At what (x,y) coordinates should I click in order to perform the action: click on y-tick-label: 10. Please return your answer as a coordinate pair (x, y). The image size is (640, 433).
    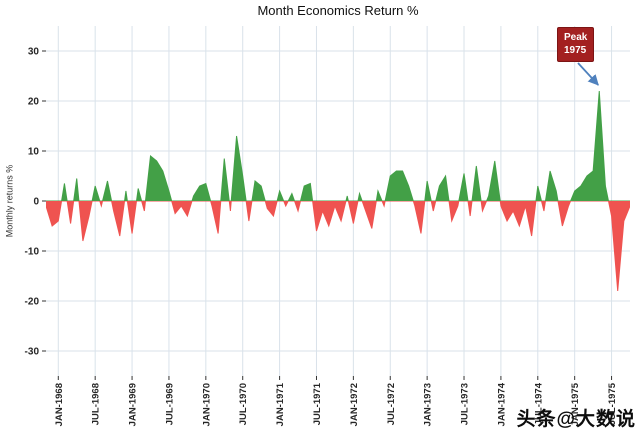
    Looking at the image, I should click on (34, 152).